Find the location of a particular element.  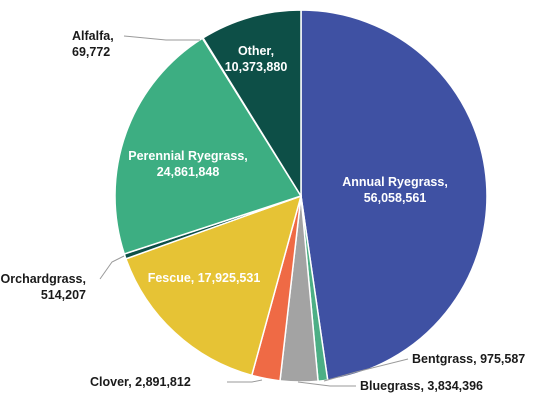

label-bluegrass: Bluegrass, 3,834,396 is located at coordinates (421, 386).